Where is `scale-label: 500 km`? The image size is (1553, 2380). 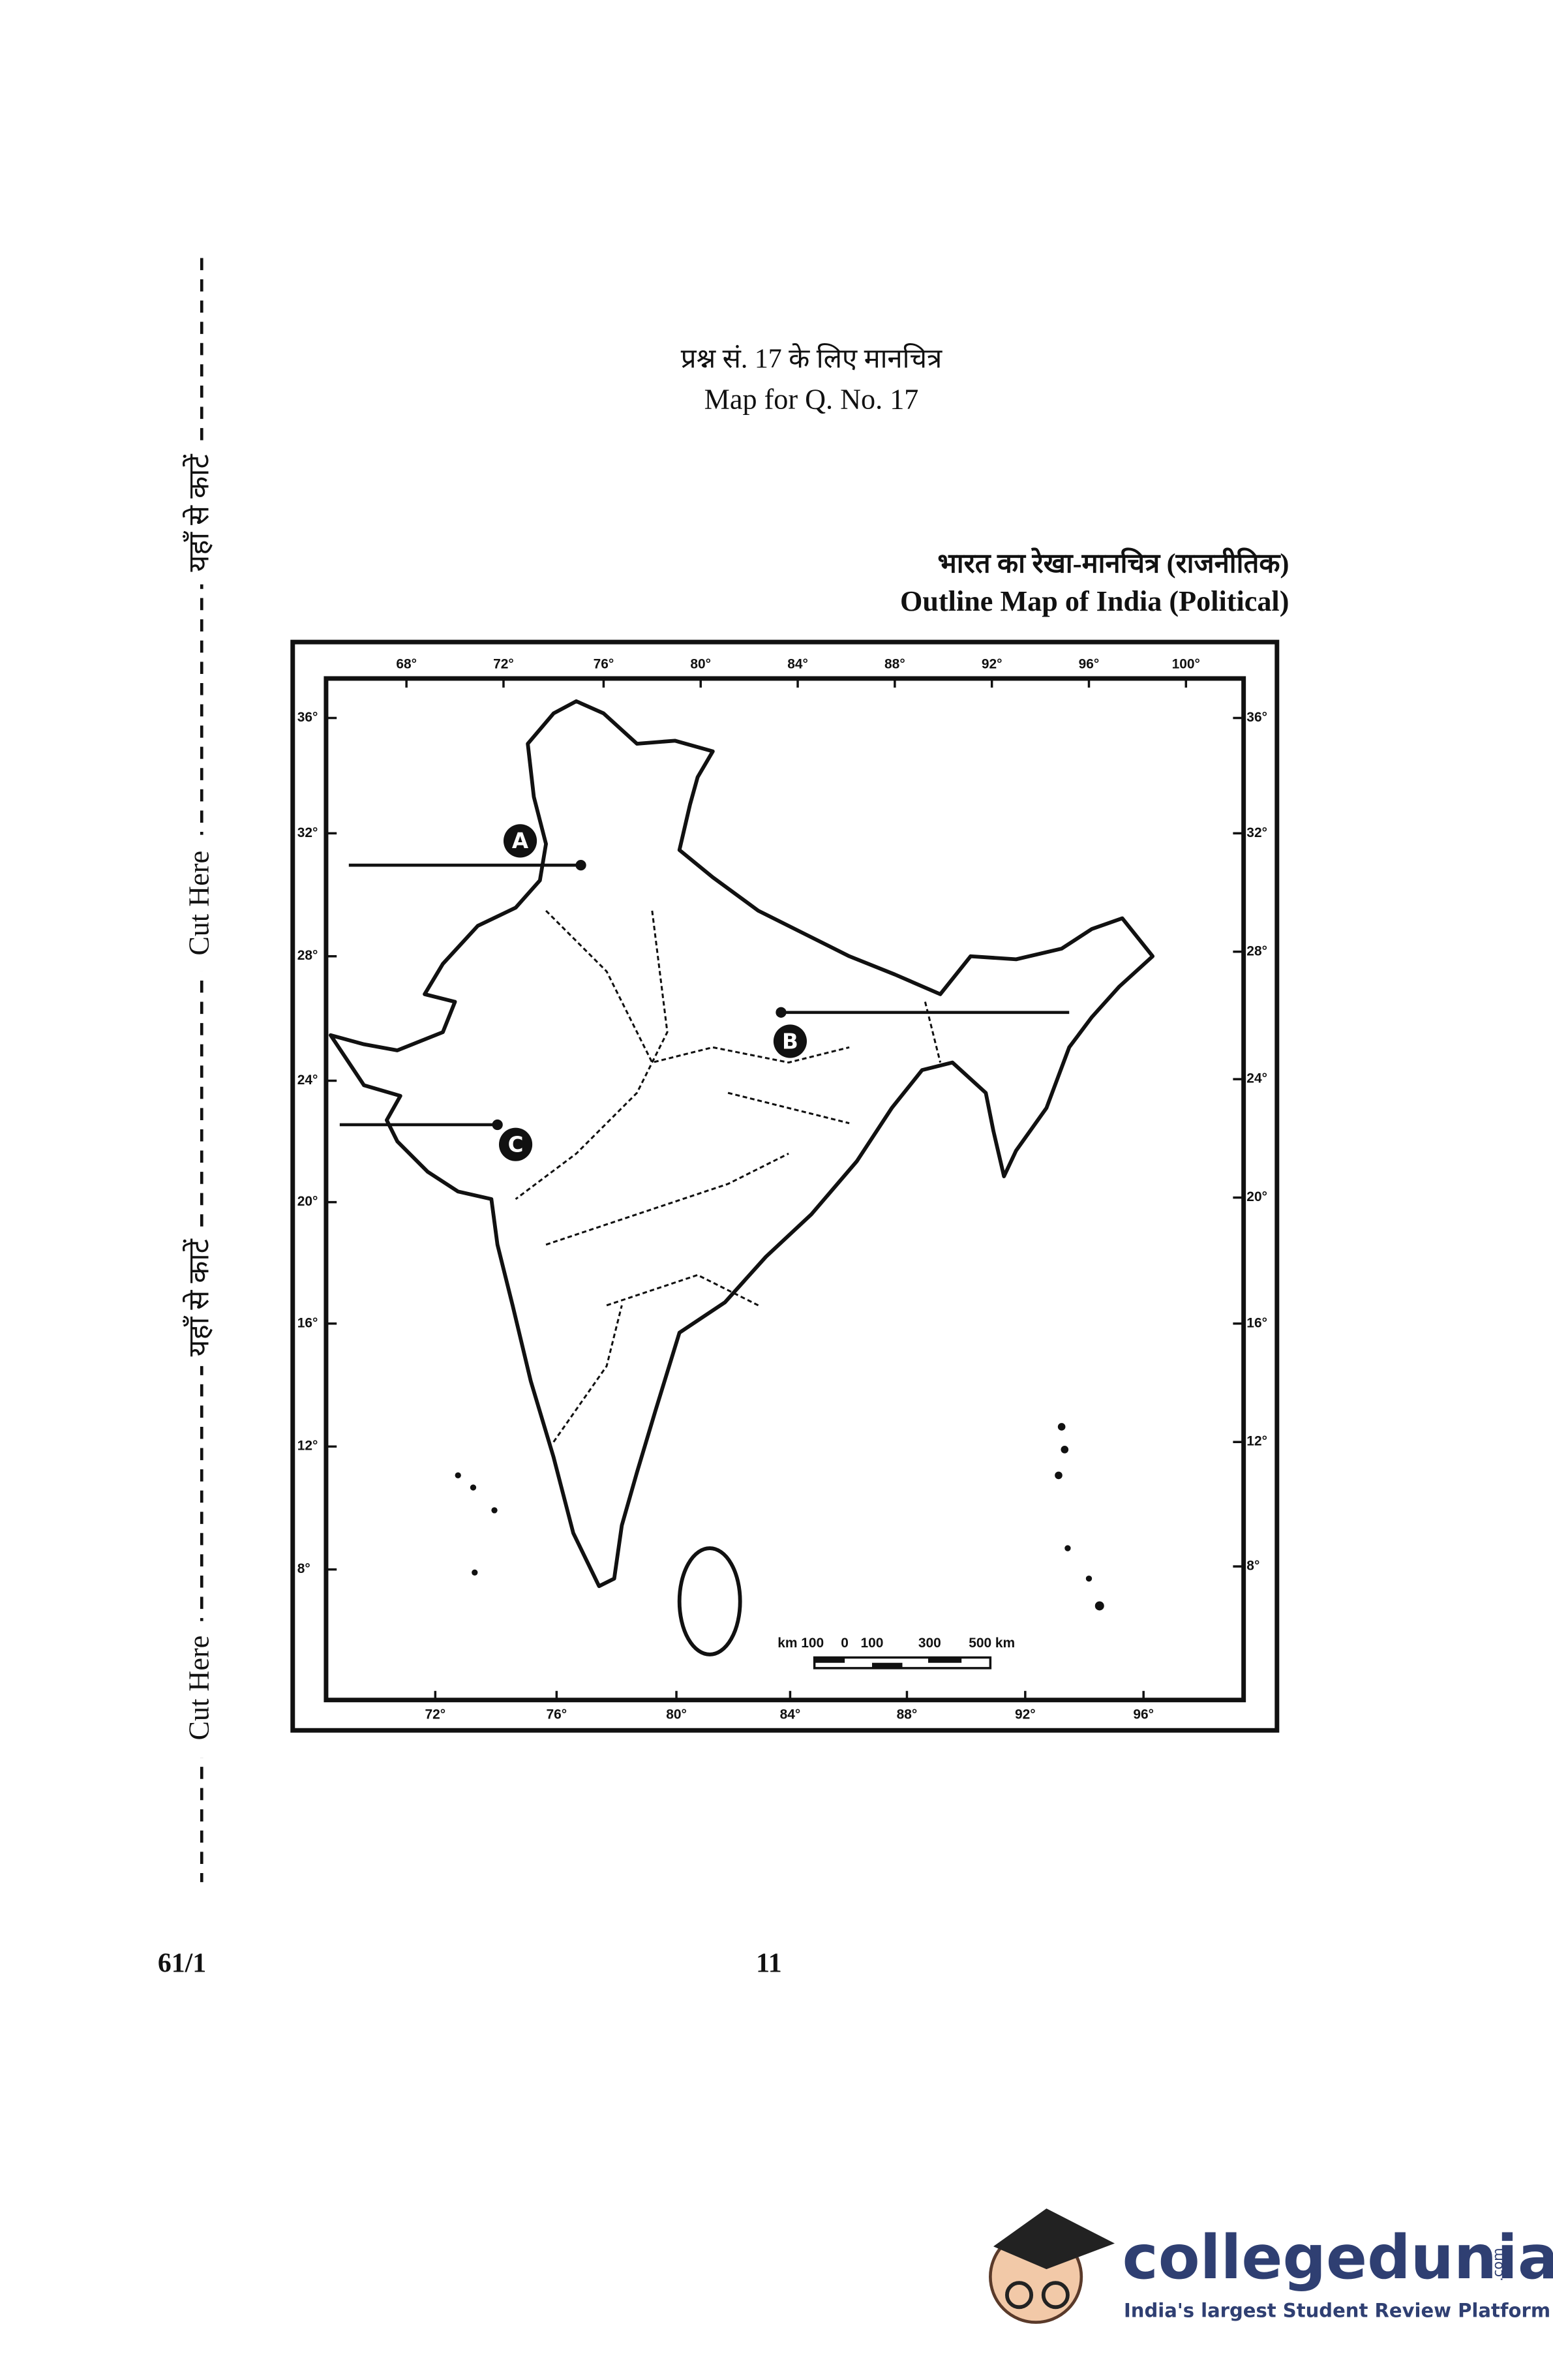 scale-label: 500 km is located at coordinates (992, 1644).